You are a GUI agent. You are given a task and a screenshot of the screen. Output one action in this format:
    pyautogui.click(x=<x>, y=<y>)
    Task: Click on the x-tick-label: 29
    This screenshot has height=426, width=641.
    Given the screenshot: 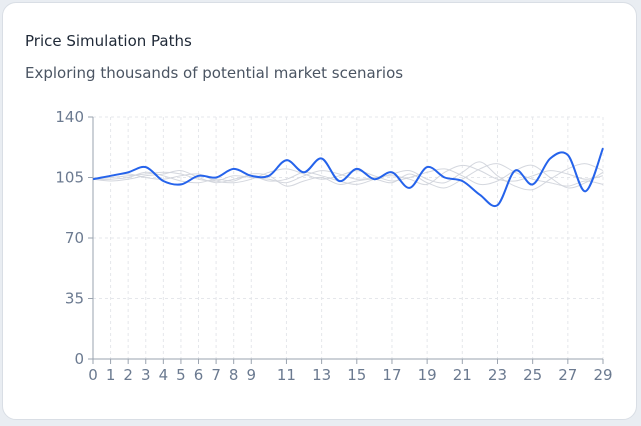 What is the action you would take?
    pyautogui.click(x=602, y=375)
    